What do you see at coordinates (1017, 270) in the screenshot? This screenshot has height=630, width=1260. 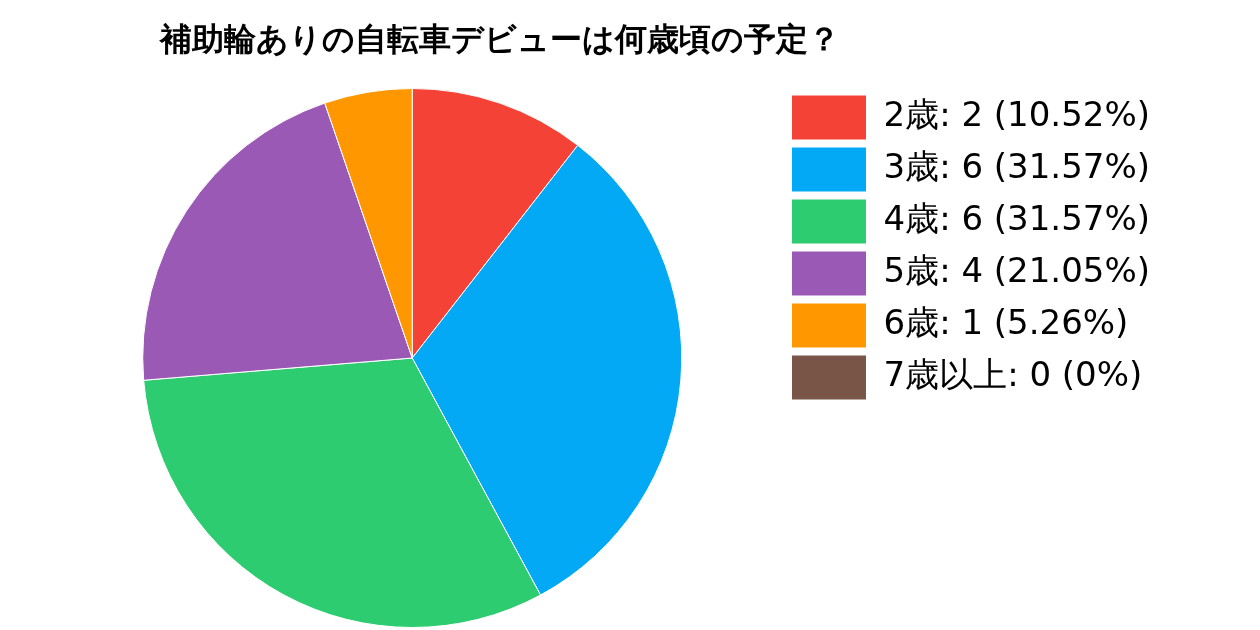 I see `legend-label: 5歳: 4 (21.05%)` at bounding box center [1017, 270].